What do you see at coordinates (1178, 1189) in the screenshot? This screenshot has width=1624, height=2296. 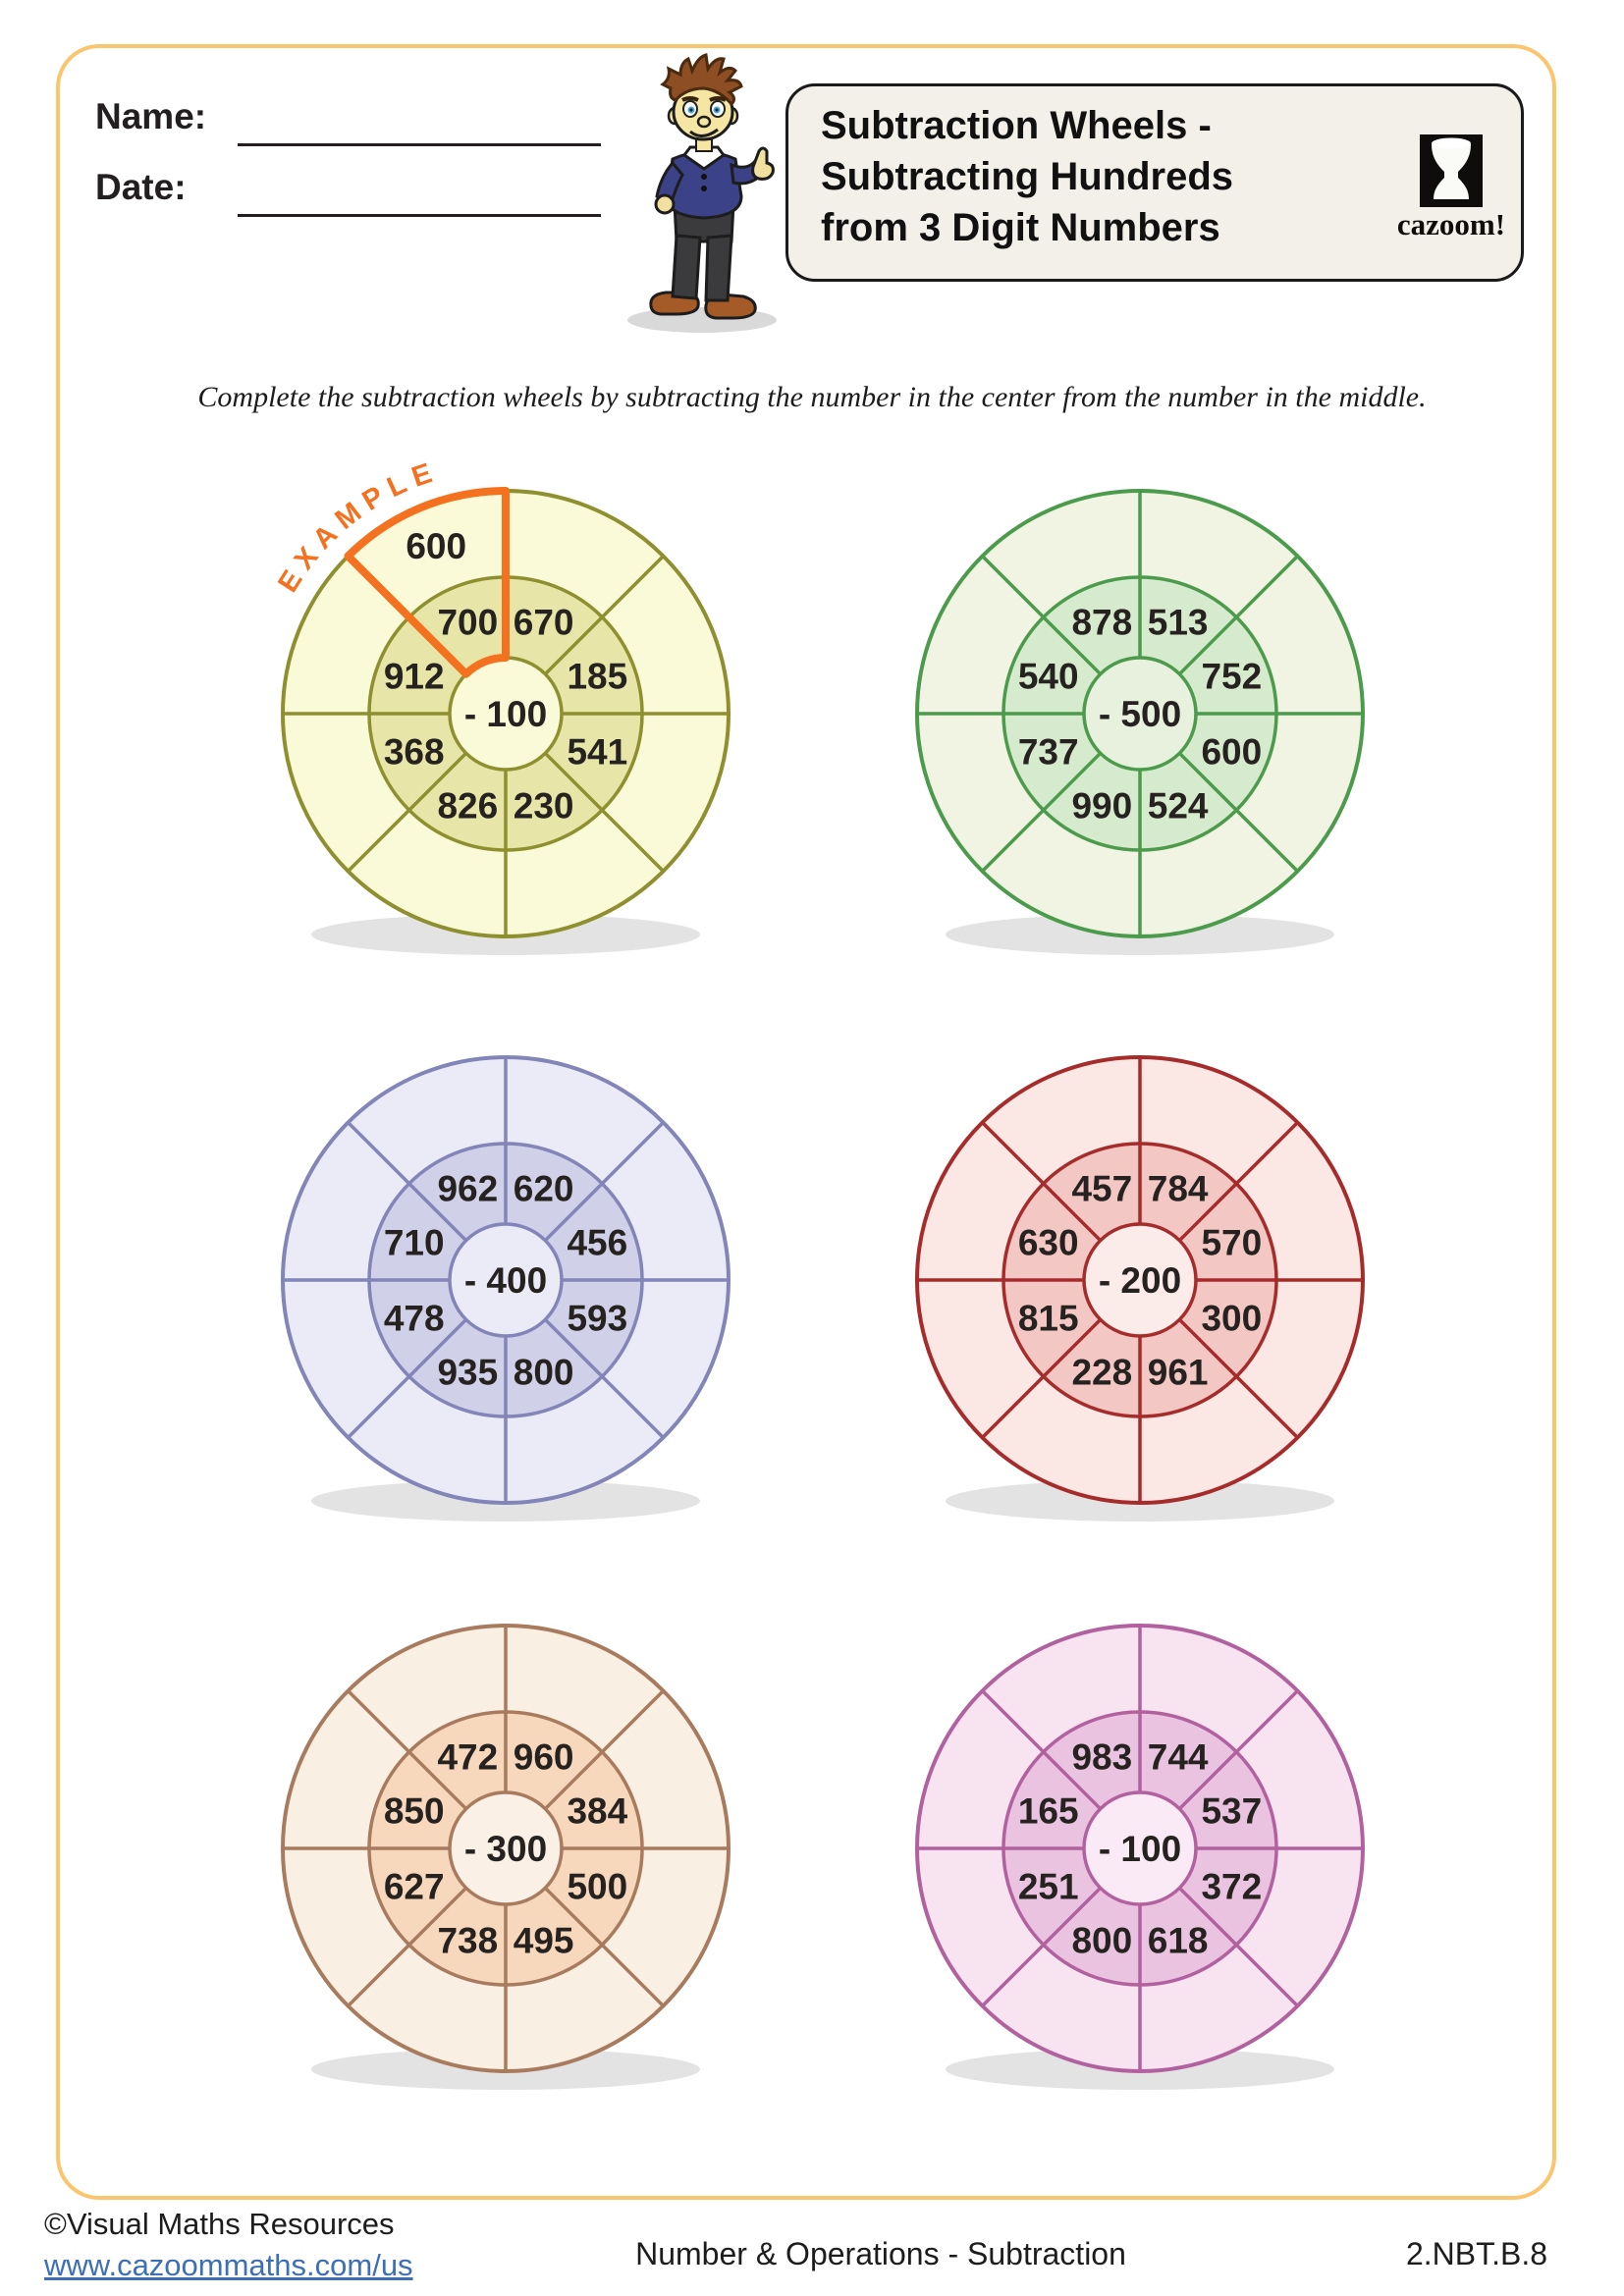 I see `inner-number: 784` at bounding box center [1178, 1189].